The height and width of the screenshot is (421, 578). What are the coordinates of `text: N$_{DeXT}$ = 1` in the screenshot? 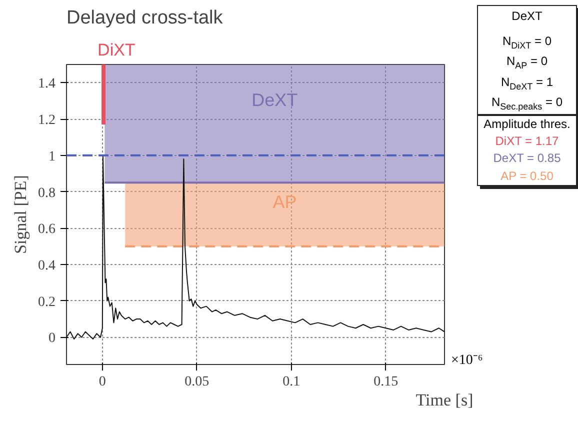 It's located at (527, 83).